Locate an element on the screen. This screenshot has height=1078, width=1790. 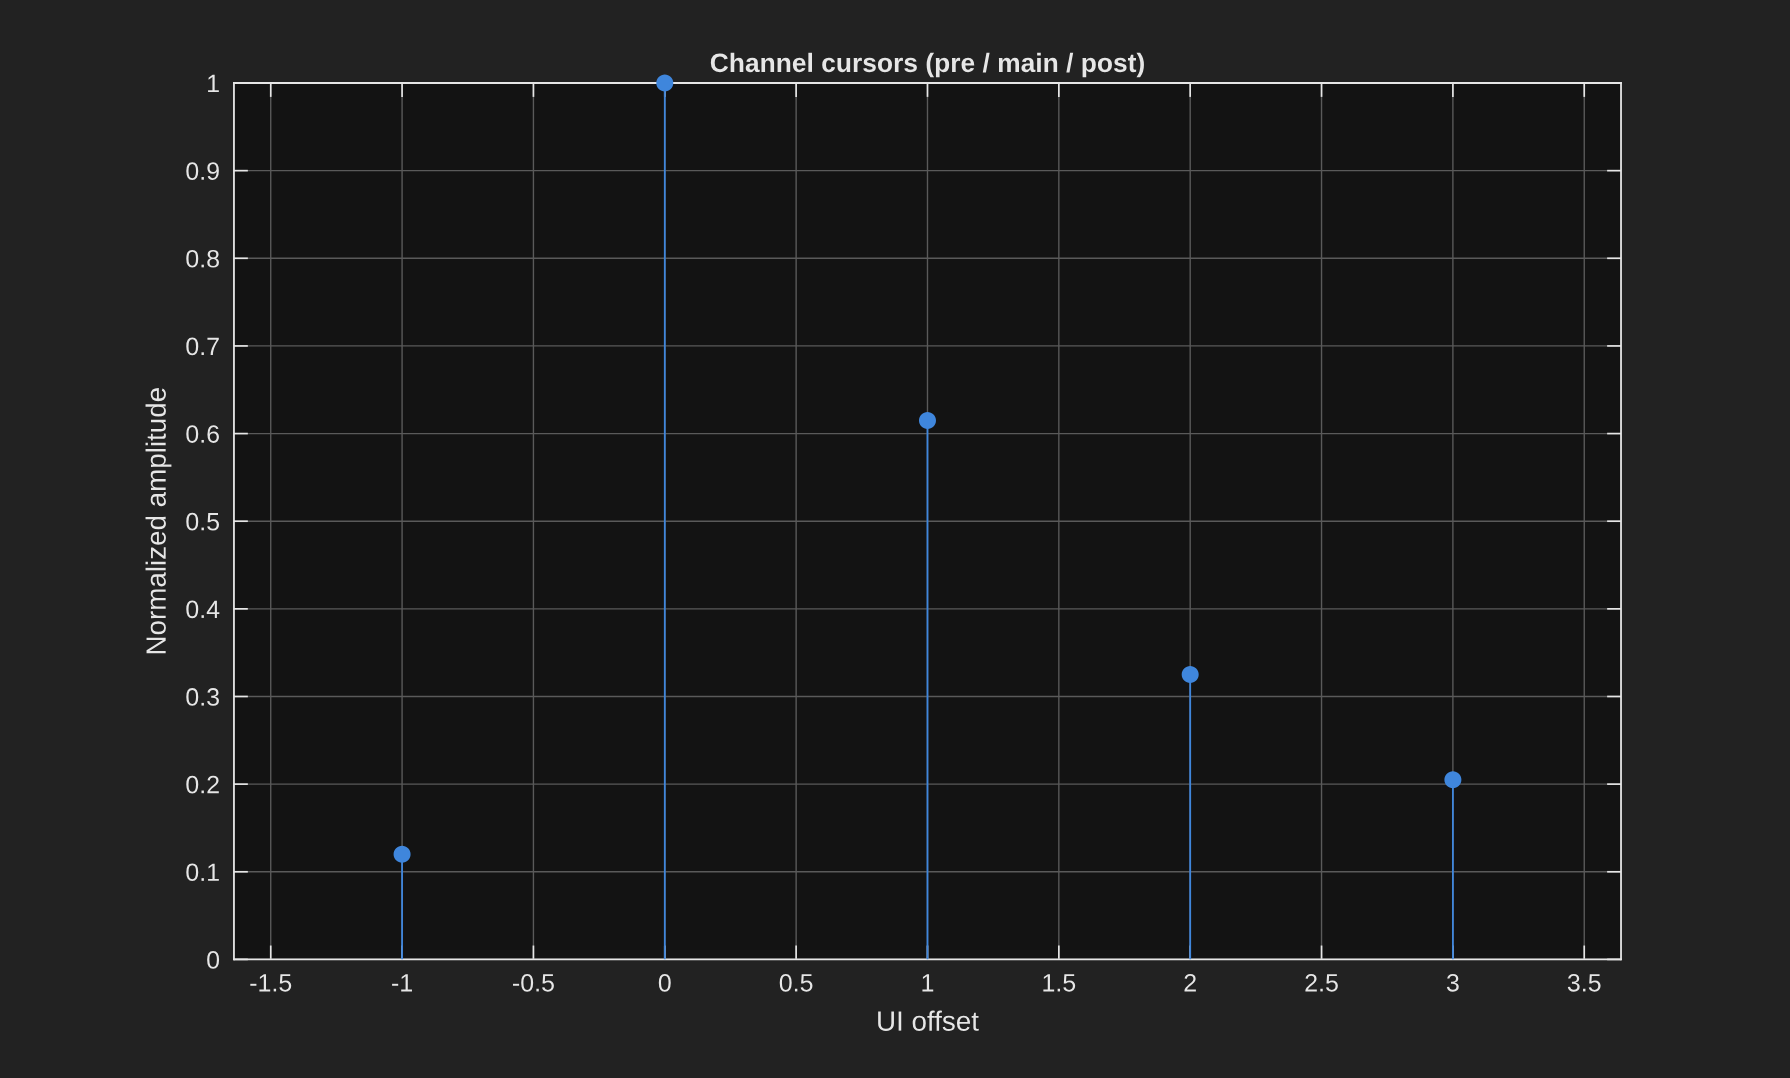
x-tick-label: 1.5 is located at coordinates (1059, 983).